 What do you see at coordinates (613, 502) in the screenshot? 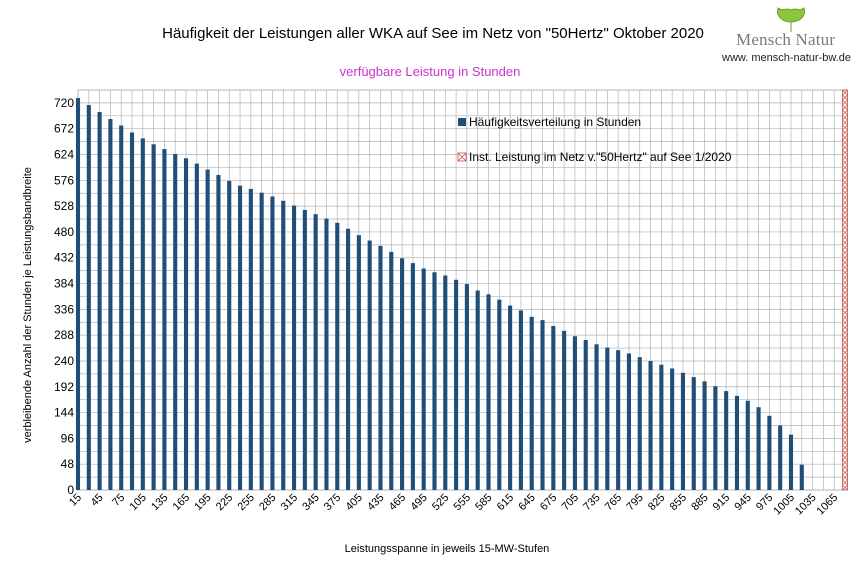
I see `x-tick-label: 765` at bounding box center [613, 502].